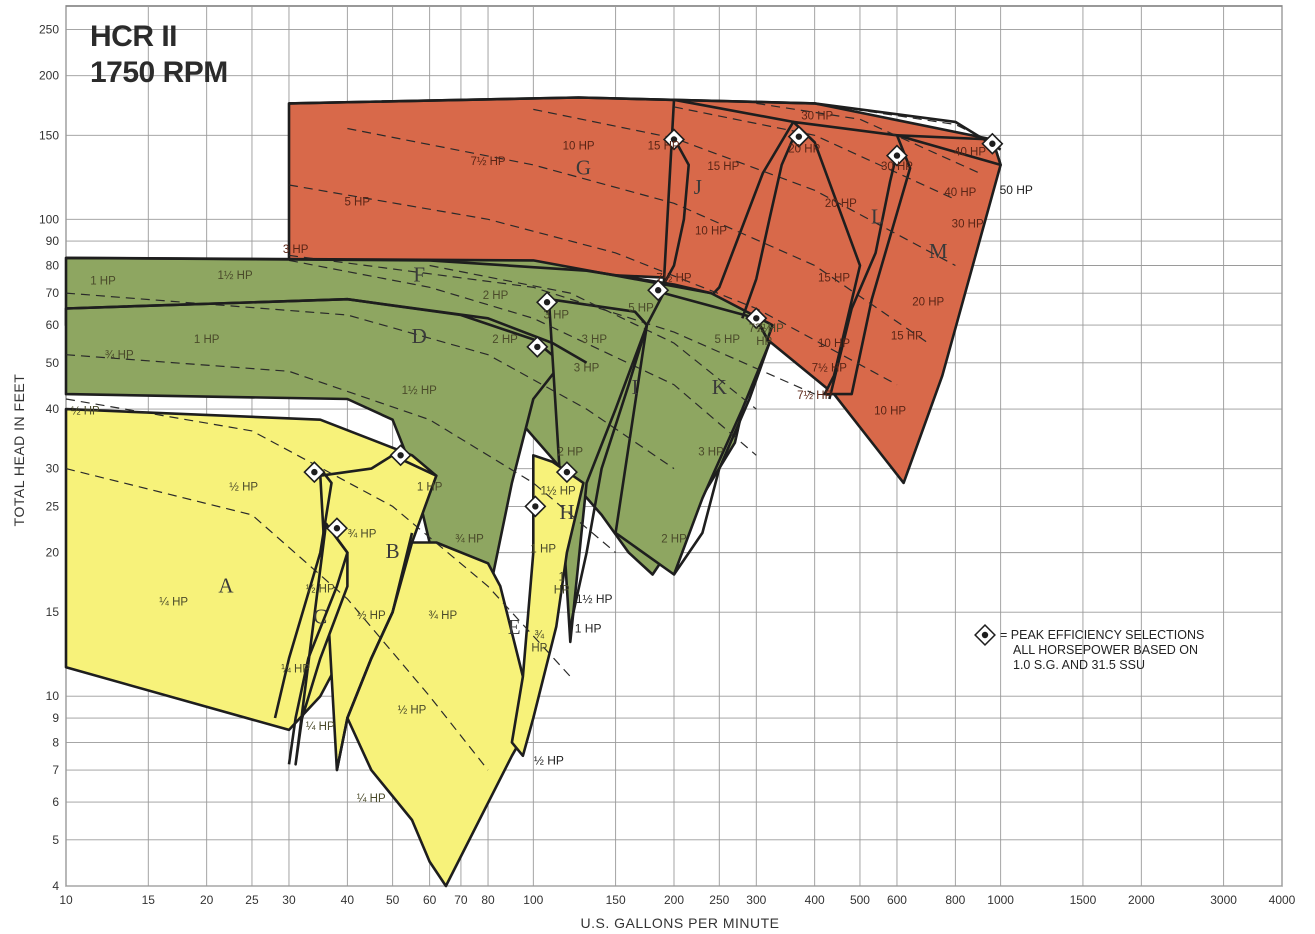 Image resolution: width=1315 pixels, height=934 pixels. Describe the element at coordinates (314, 449) in the screenshot. I see `zone-d-region` at that location.